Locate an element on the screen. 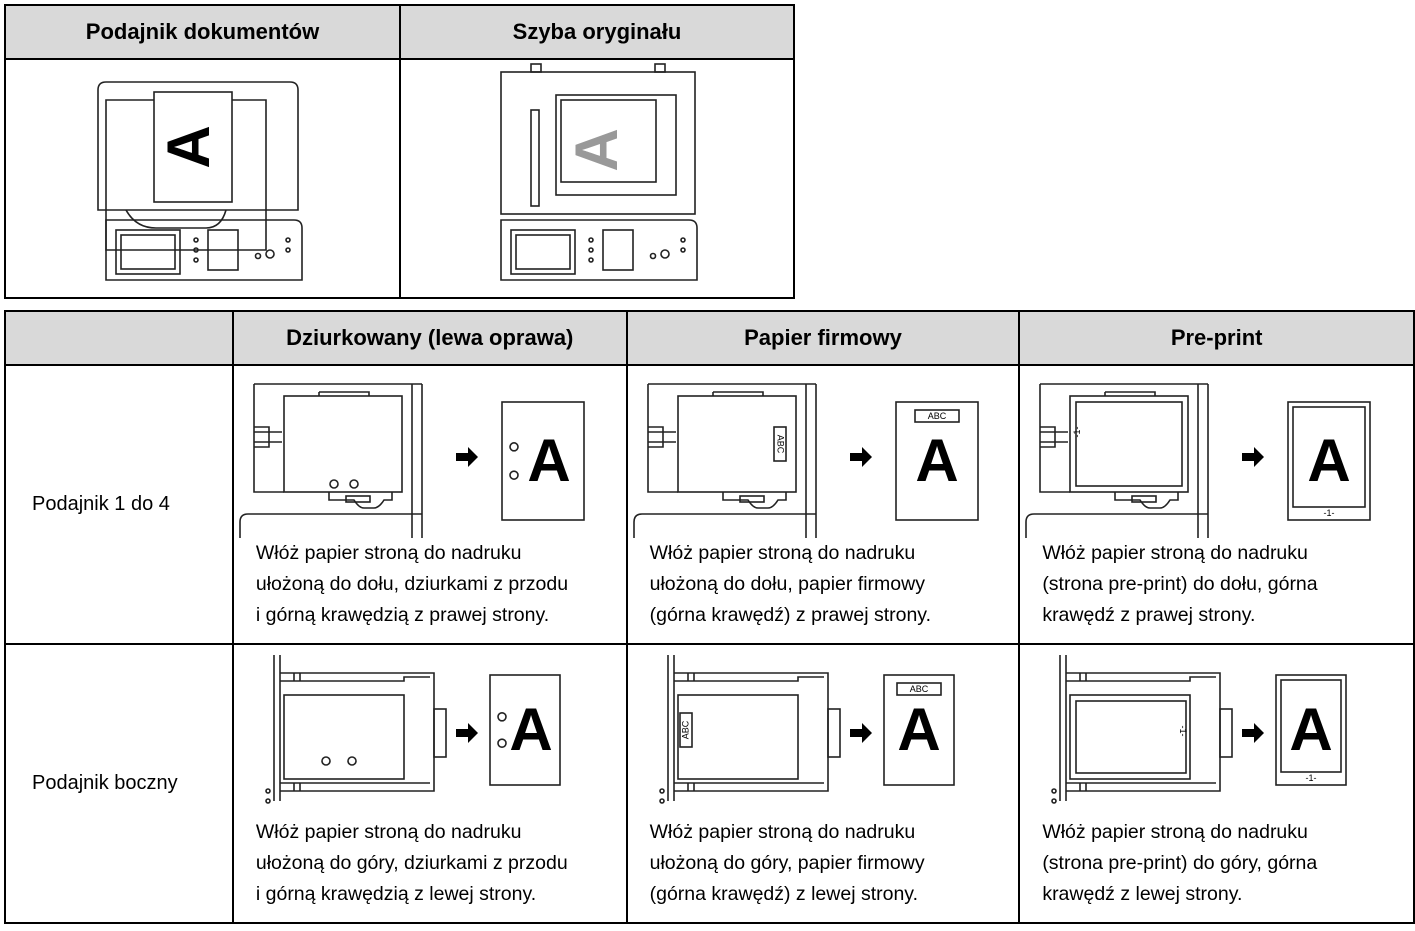 Image resolution: width=1415 pixels, height=931 pixels. header-cell: Papier firmowy is located at coordinates (823, 338).